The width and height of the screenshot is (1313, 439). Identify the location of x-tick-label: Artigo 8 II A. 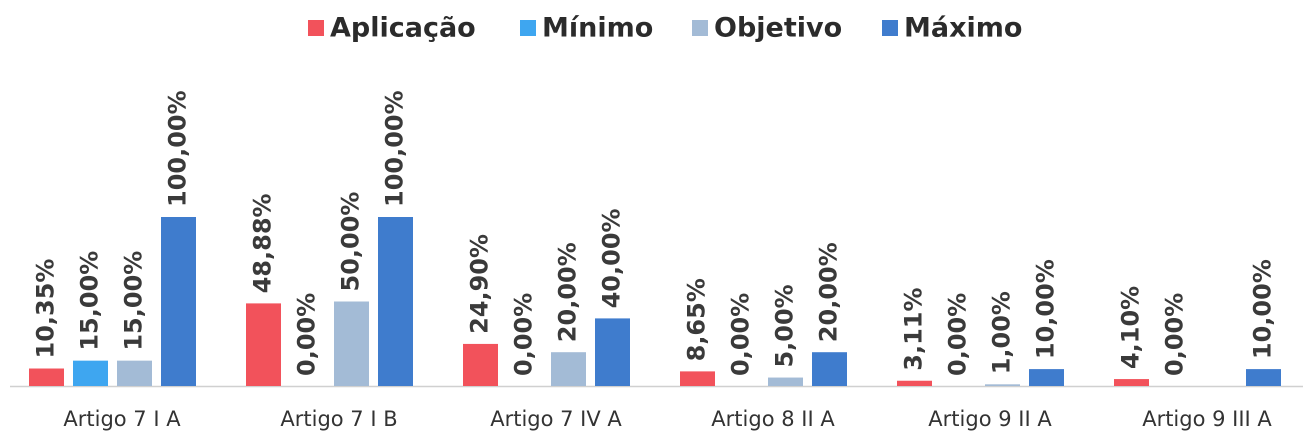
(773, 419).